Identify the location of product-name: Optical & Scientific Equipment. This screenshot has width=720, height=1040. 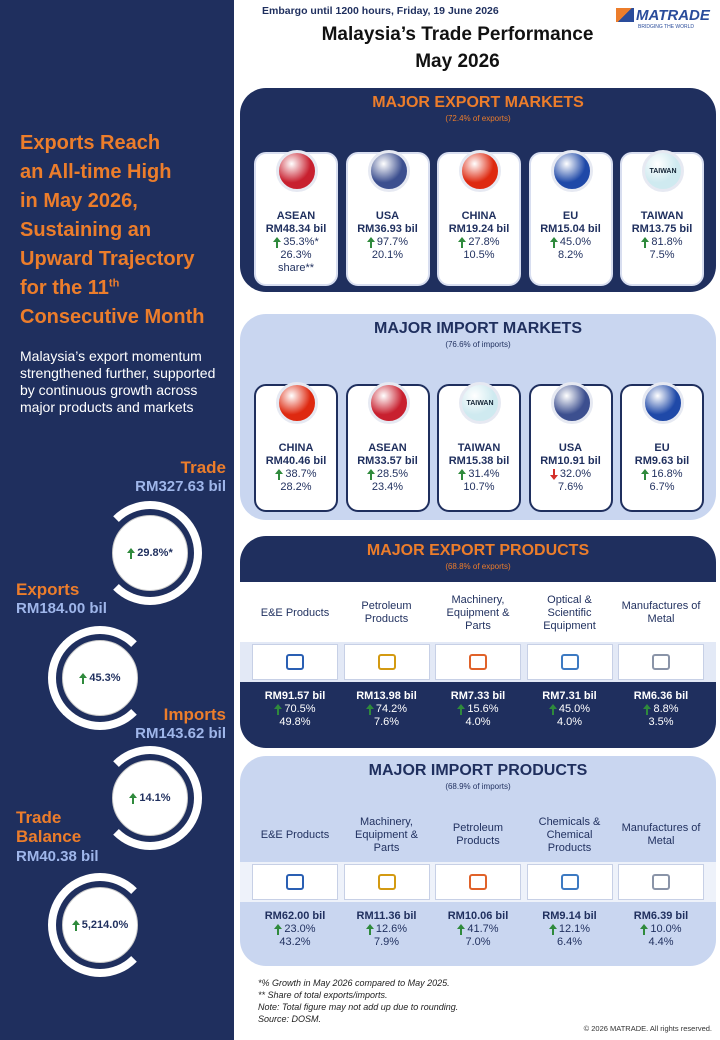
(569, 612).